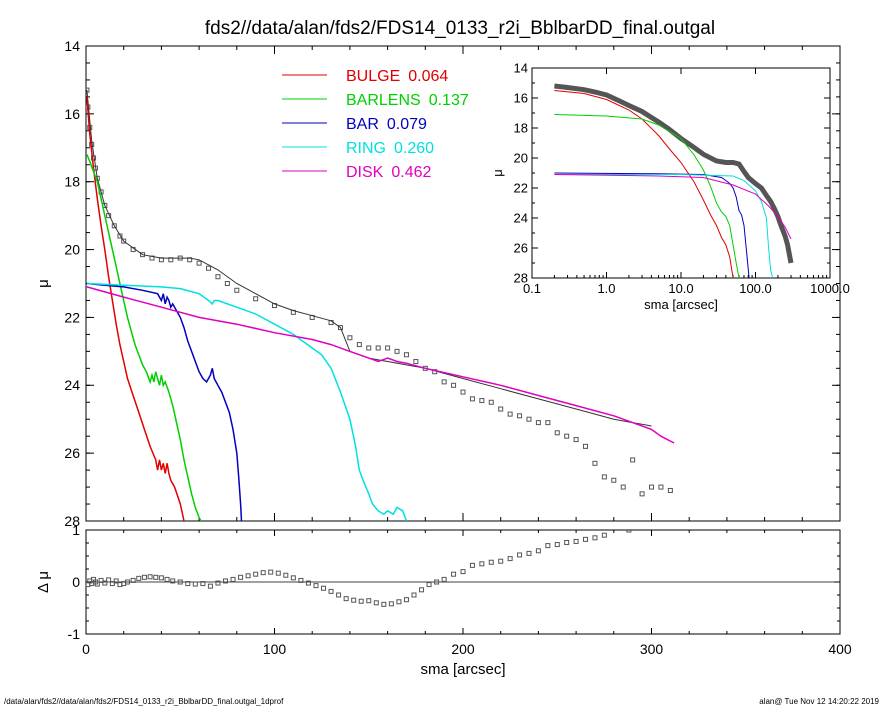 This screenshot has height=708, width=885. Describe the element at coordinates (362, 124) in the screenshot. I see `legend-bar-name: BAR` at that location.